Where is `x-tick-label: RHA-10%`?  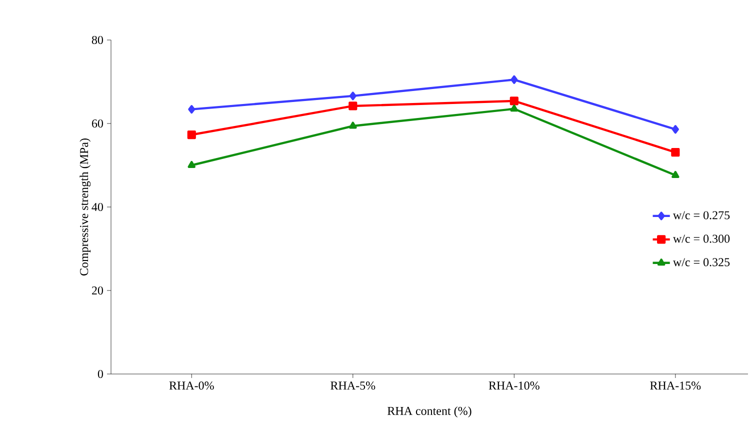 x-tick-label: RHA-10% is located at coordinates (514, 386).